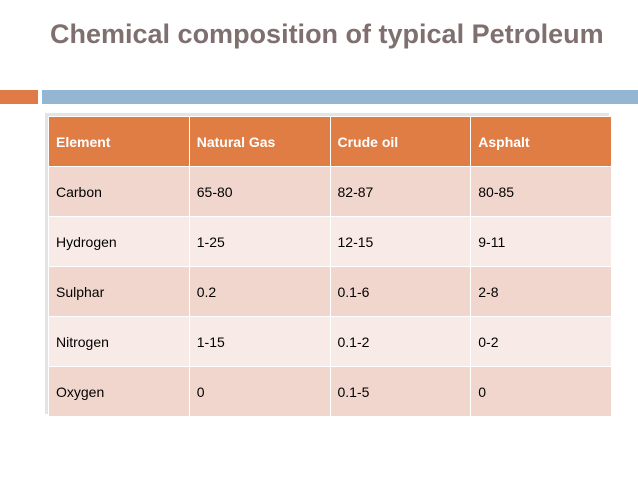 The height and width of the screenshot is (478, 638). I want to click on table-row: Oxygen 0 0.1-5 0, so click(330, 391).